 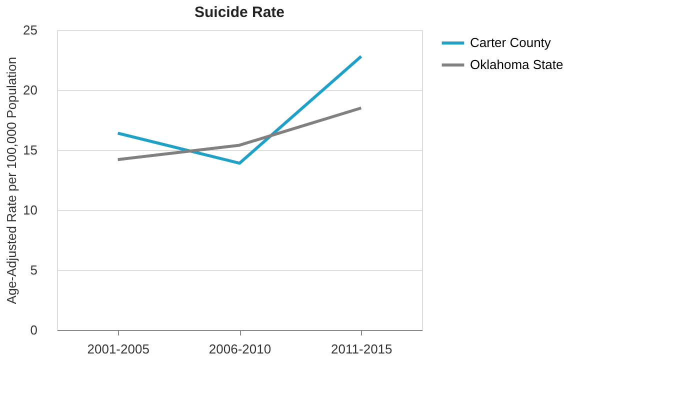 I want to click on chart-title: Suicide Rate, so click(x=239, y=12).